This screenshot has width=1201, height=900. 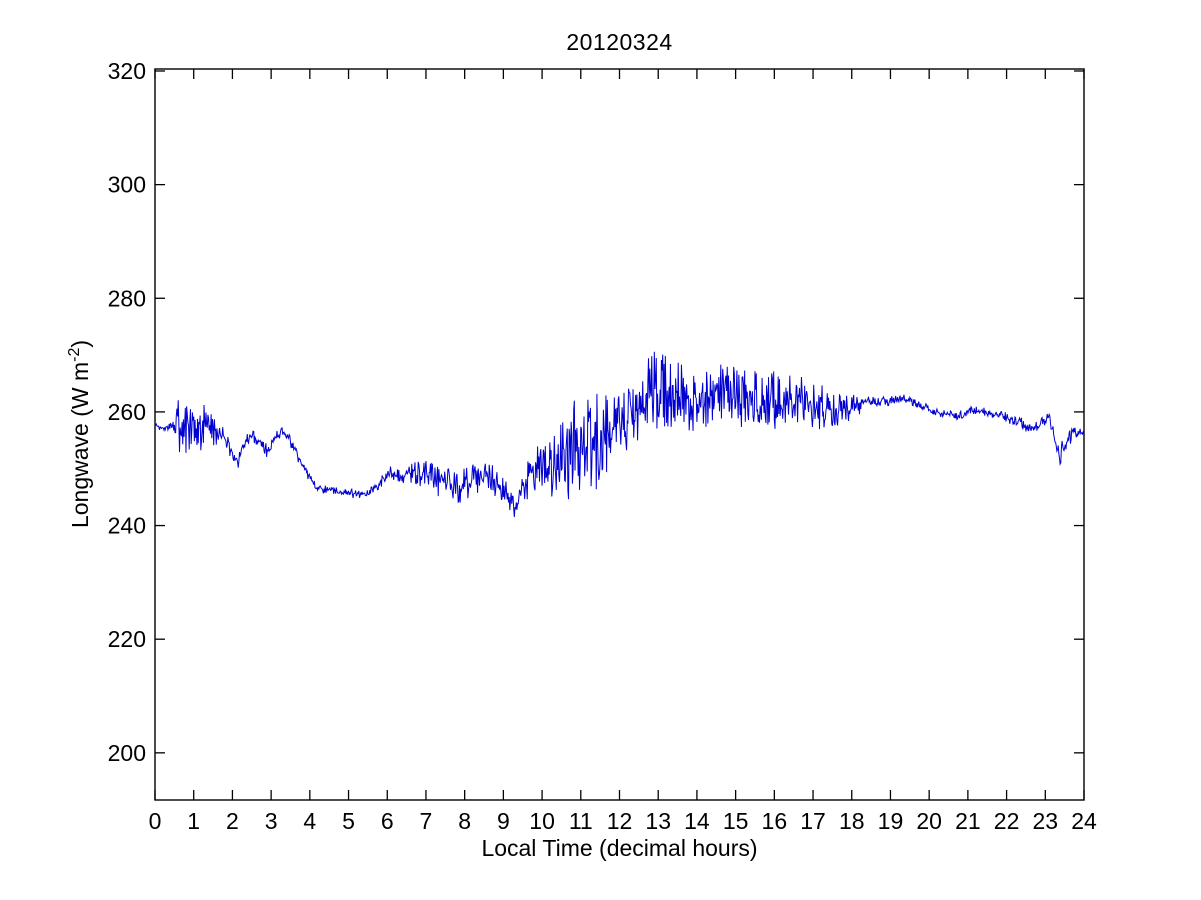 I want to click on x-tick-label: 23, so click(x=1045, y=821).